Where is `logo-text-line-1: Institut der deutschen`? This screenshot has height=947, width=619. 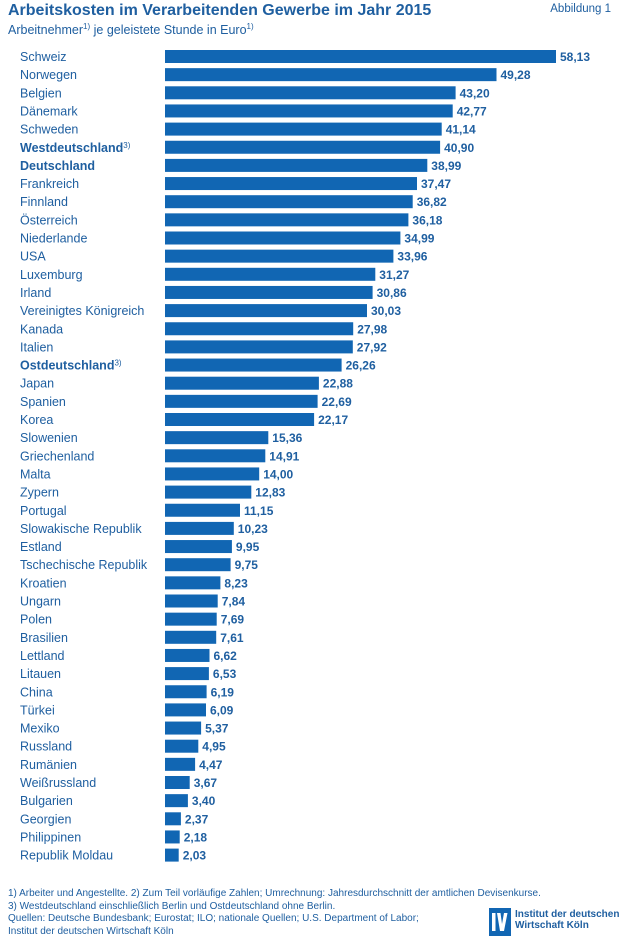
logo-text-line-1: Institut der deutschen is located at coordinates (567, 914).